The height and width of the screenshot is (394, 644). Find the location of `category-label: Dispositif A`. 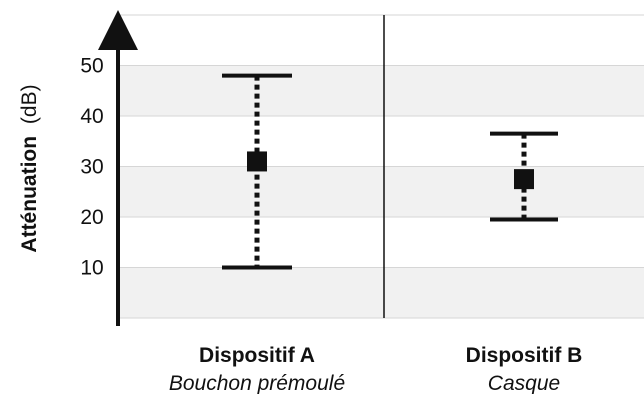

category-label: Dispositif A is located at coordinates (257, 355).